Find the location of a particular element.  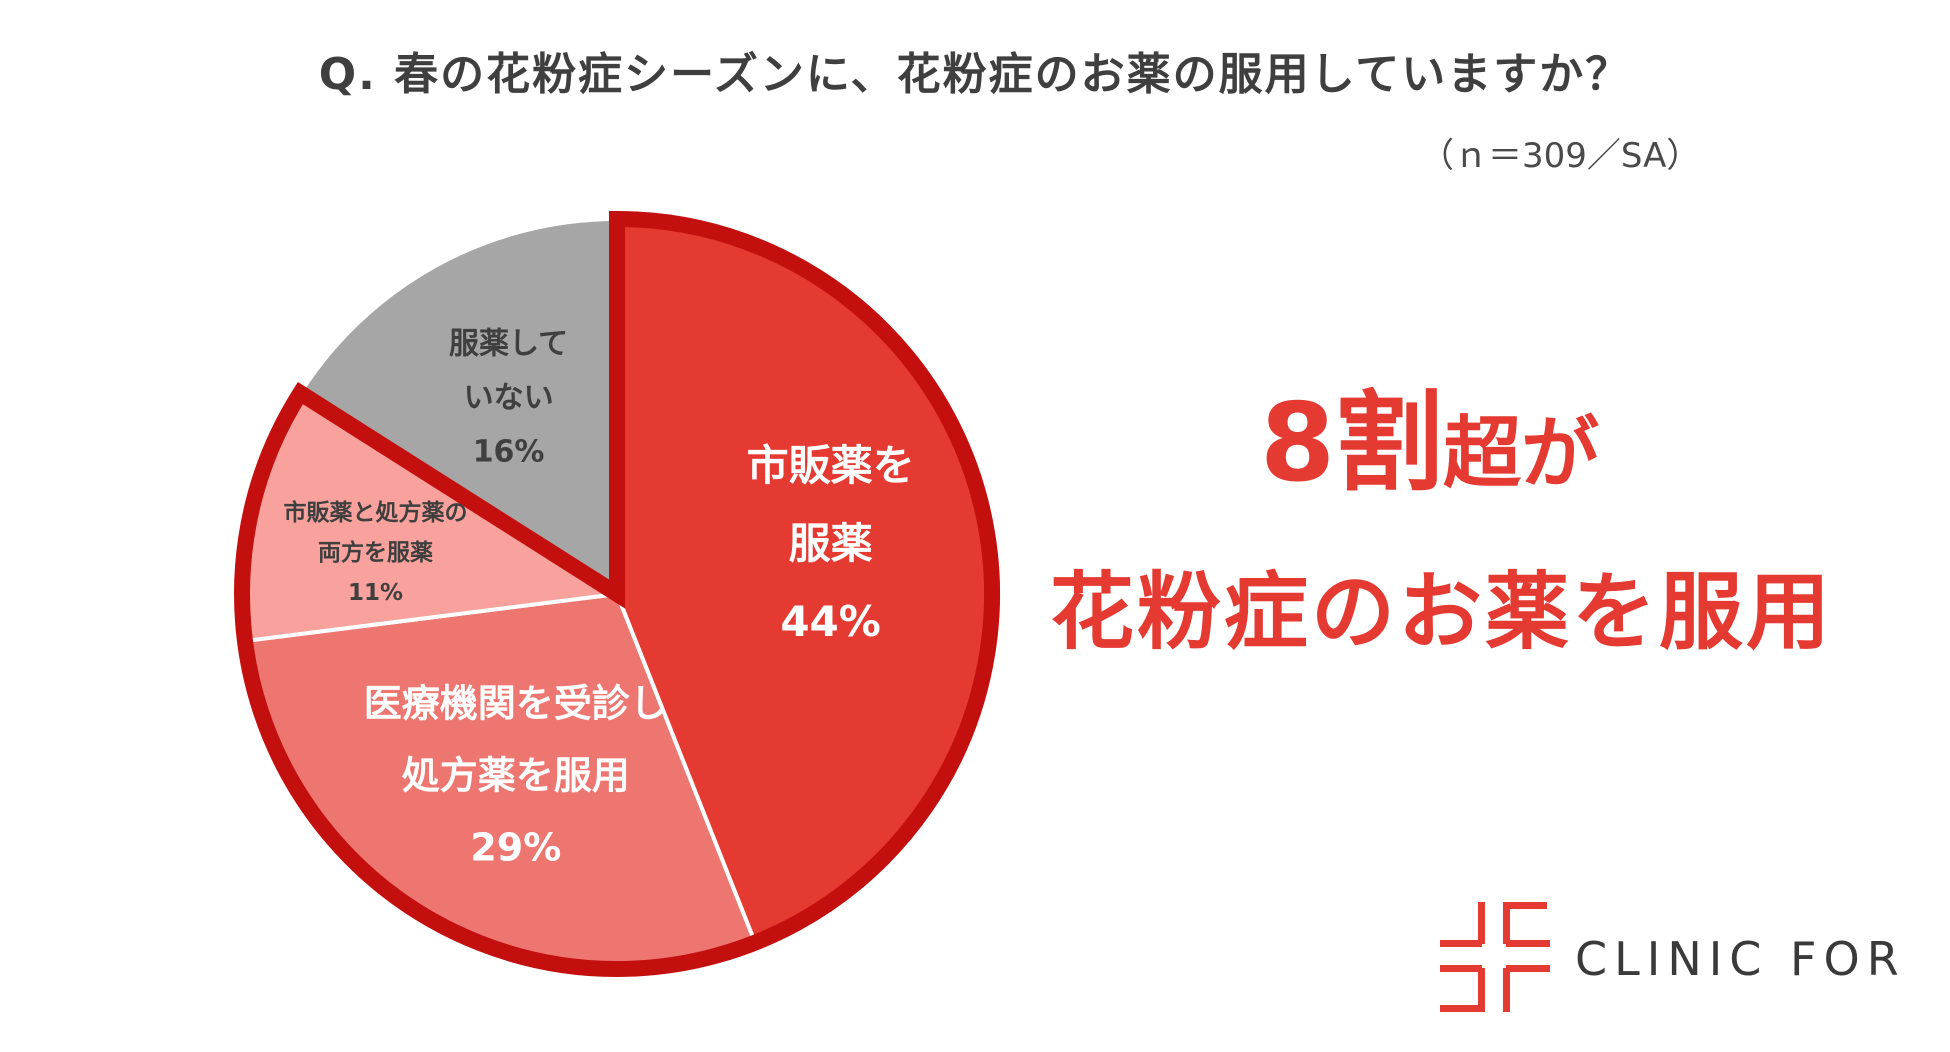

slice-category-label: 市販薬と処方薬の is located at coordinates (376, 512).